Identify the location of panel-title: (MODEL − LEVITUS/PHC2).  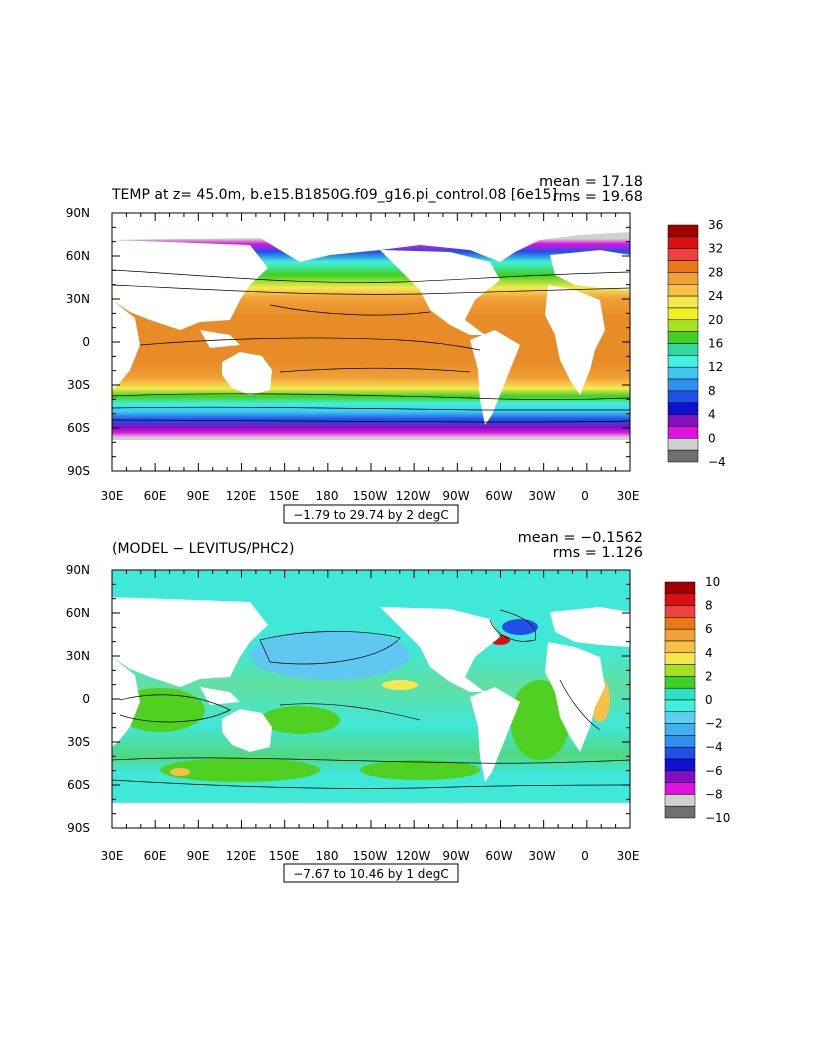
(203, 549).